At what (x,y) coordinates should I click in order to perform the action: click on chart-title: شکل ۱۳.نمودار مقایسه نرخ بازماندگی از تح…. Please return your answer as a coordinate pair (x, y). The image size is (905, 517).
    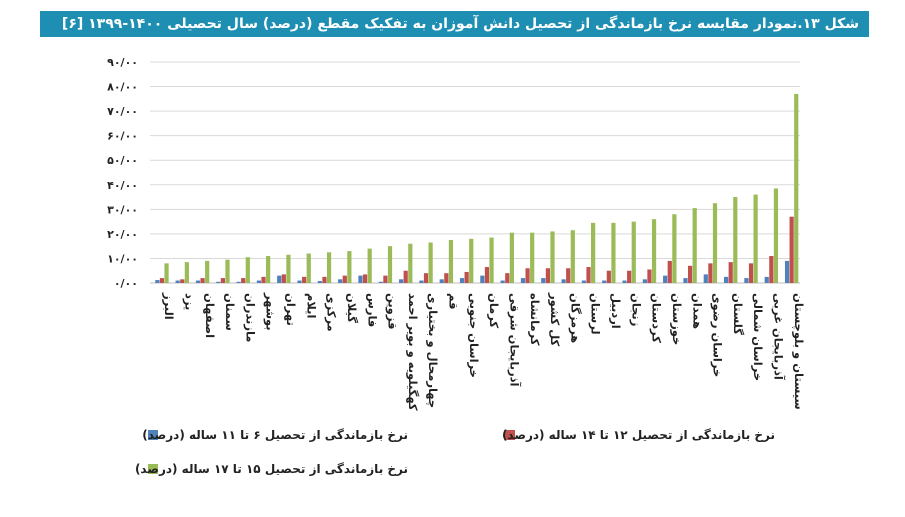
    Looking at the image, I should click on (454, 24).